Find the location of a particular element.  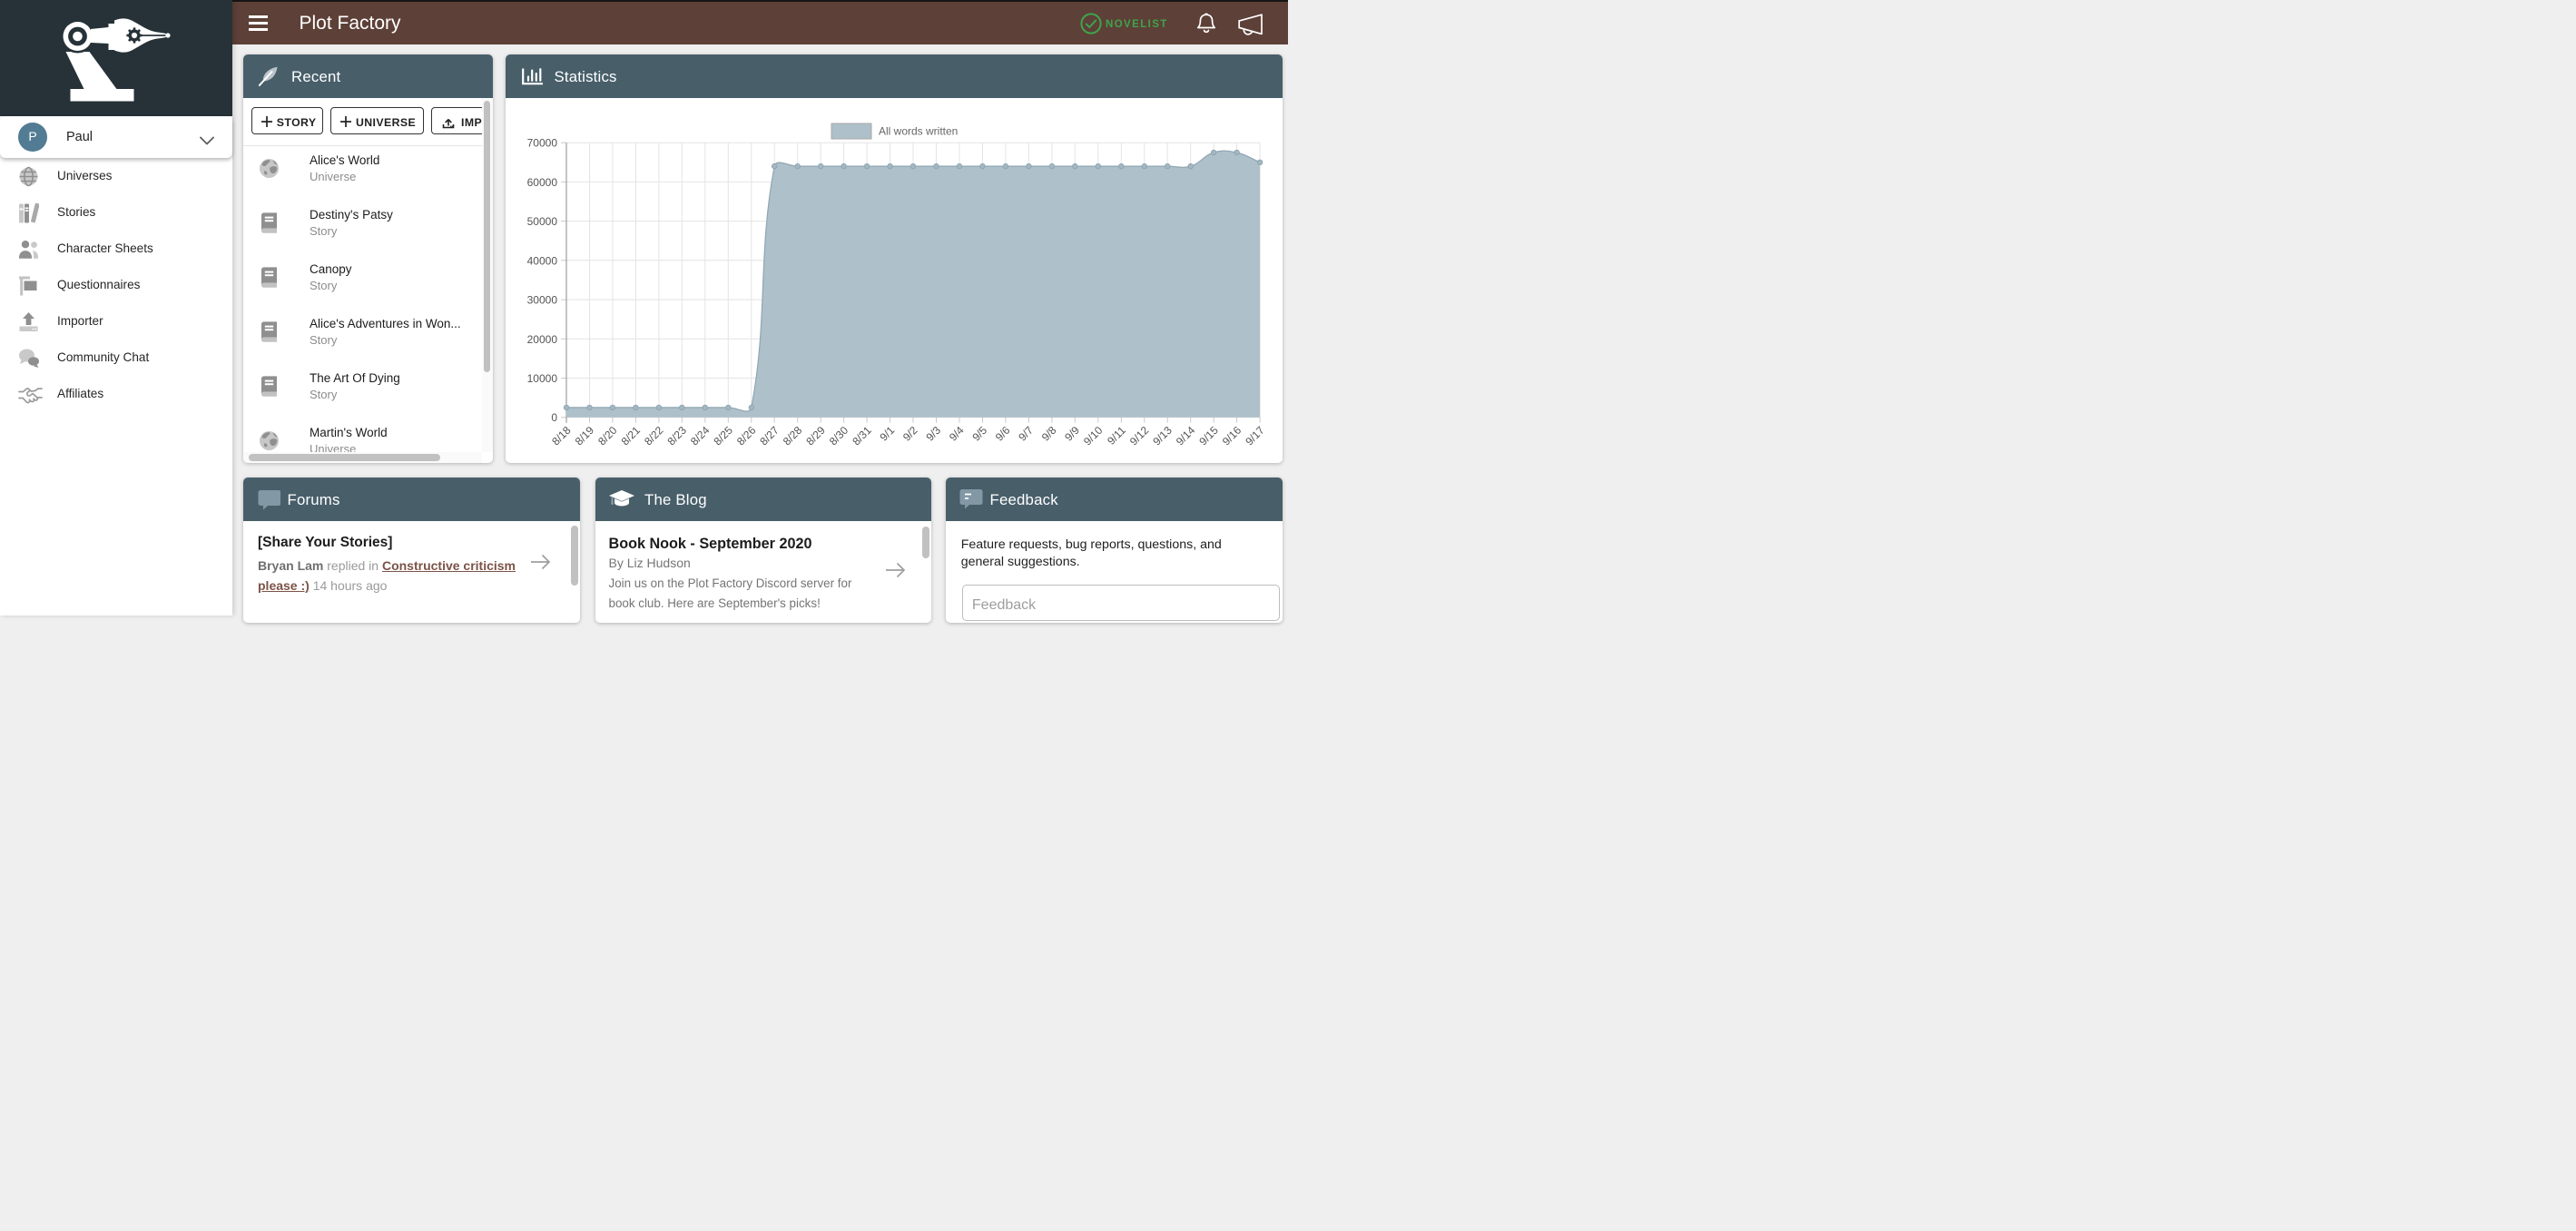

svg-text: 9/17 is located at coordinates (1255, 436).